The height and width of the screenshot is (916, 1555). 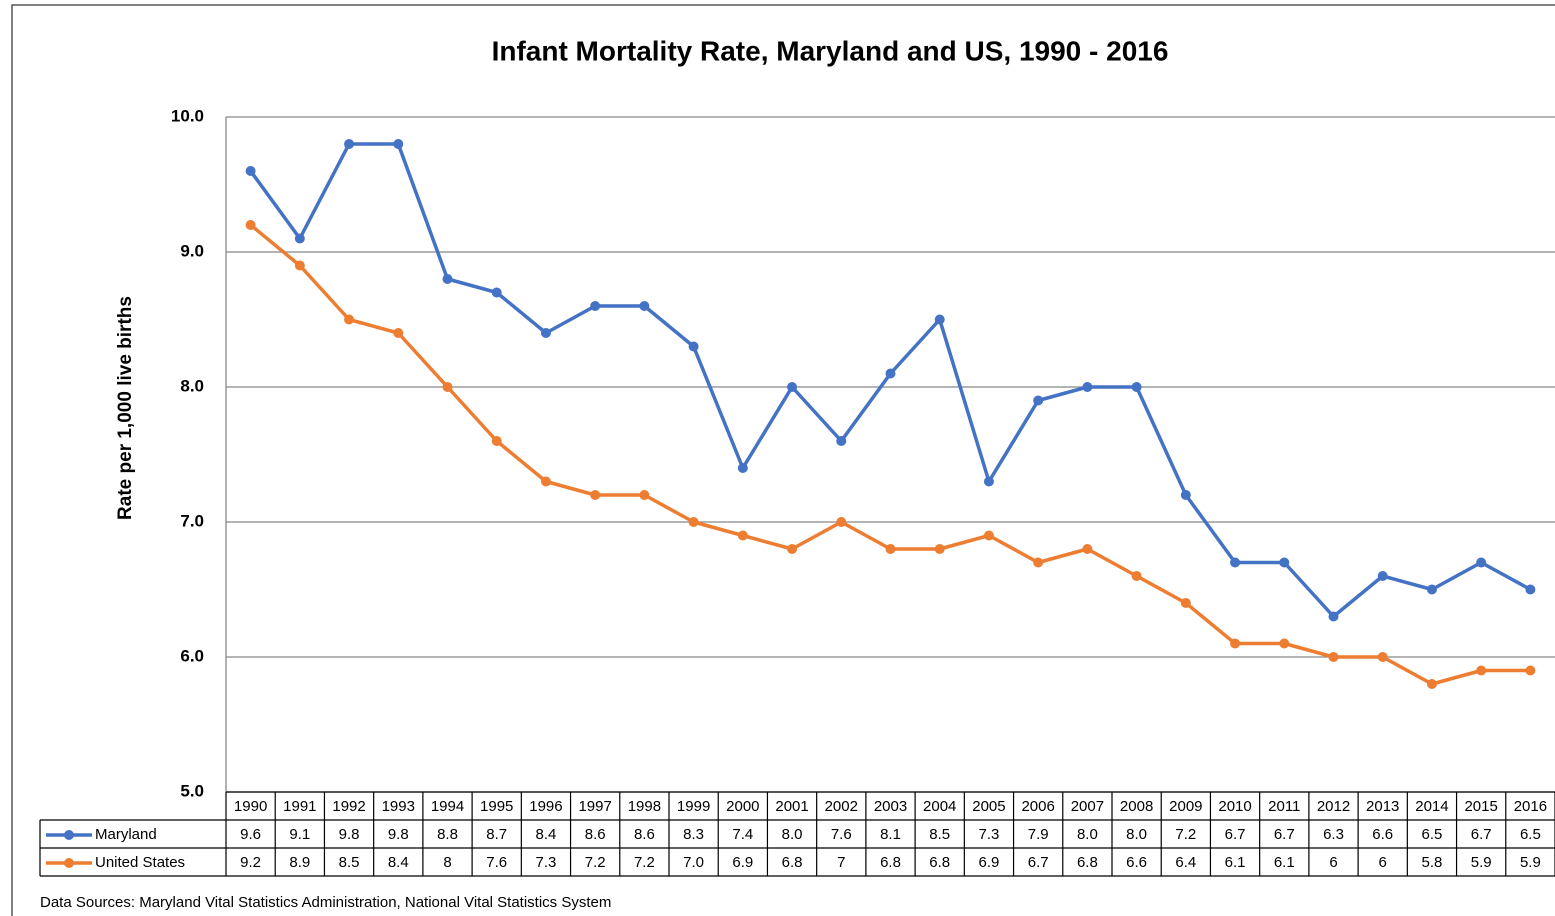 I want to click on data-label: 8.4, so click(x=398, y=862).